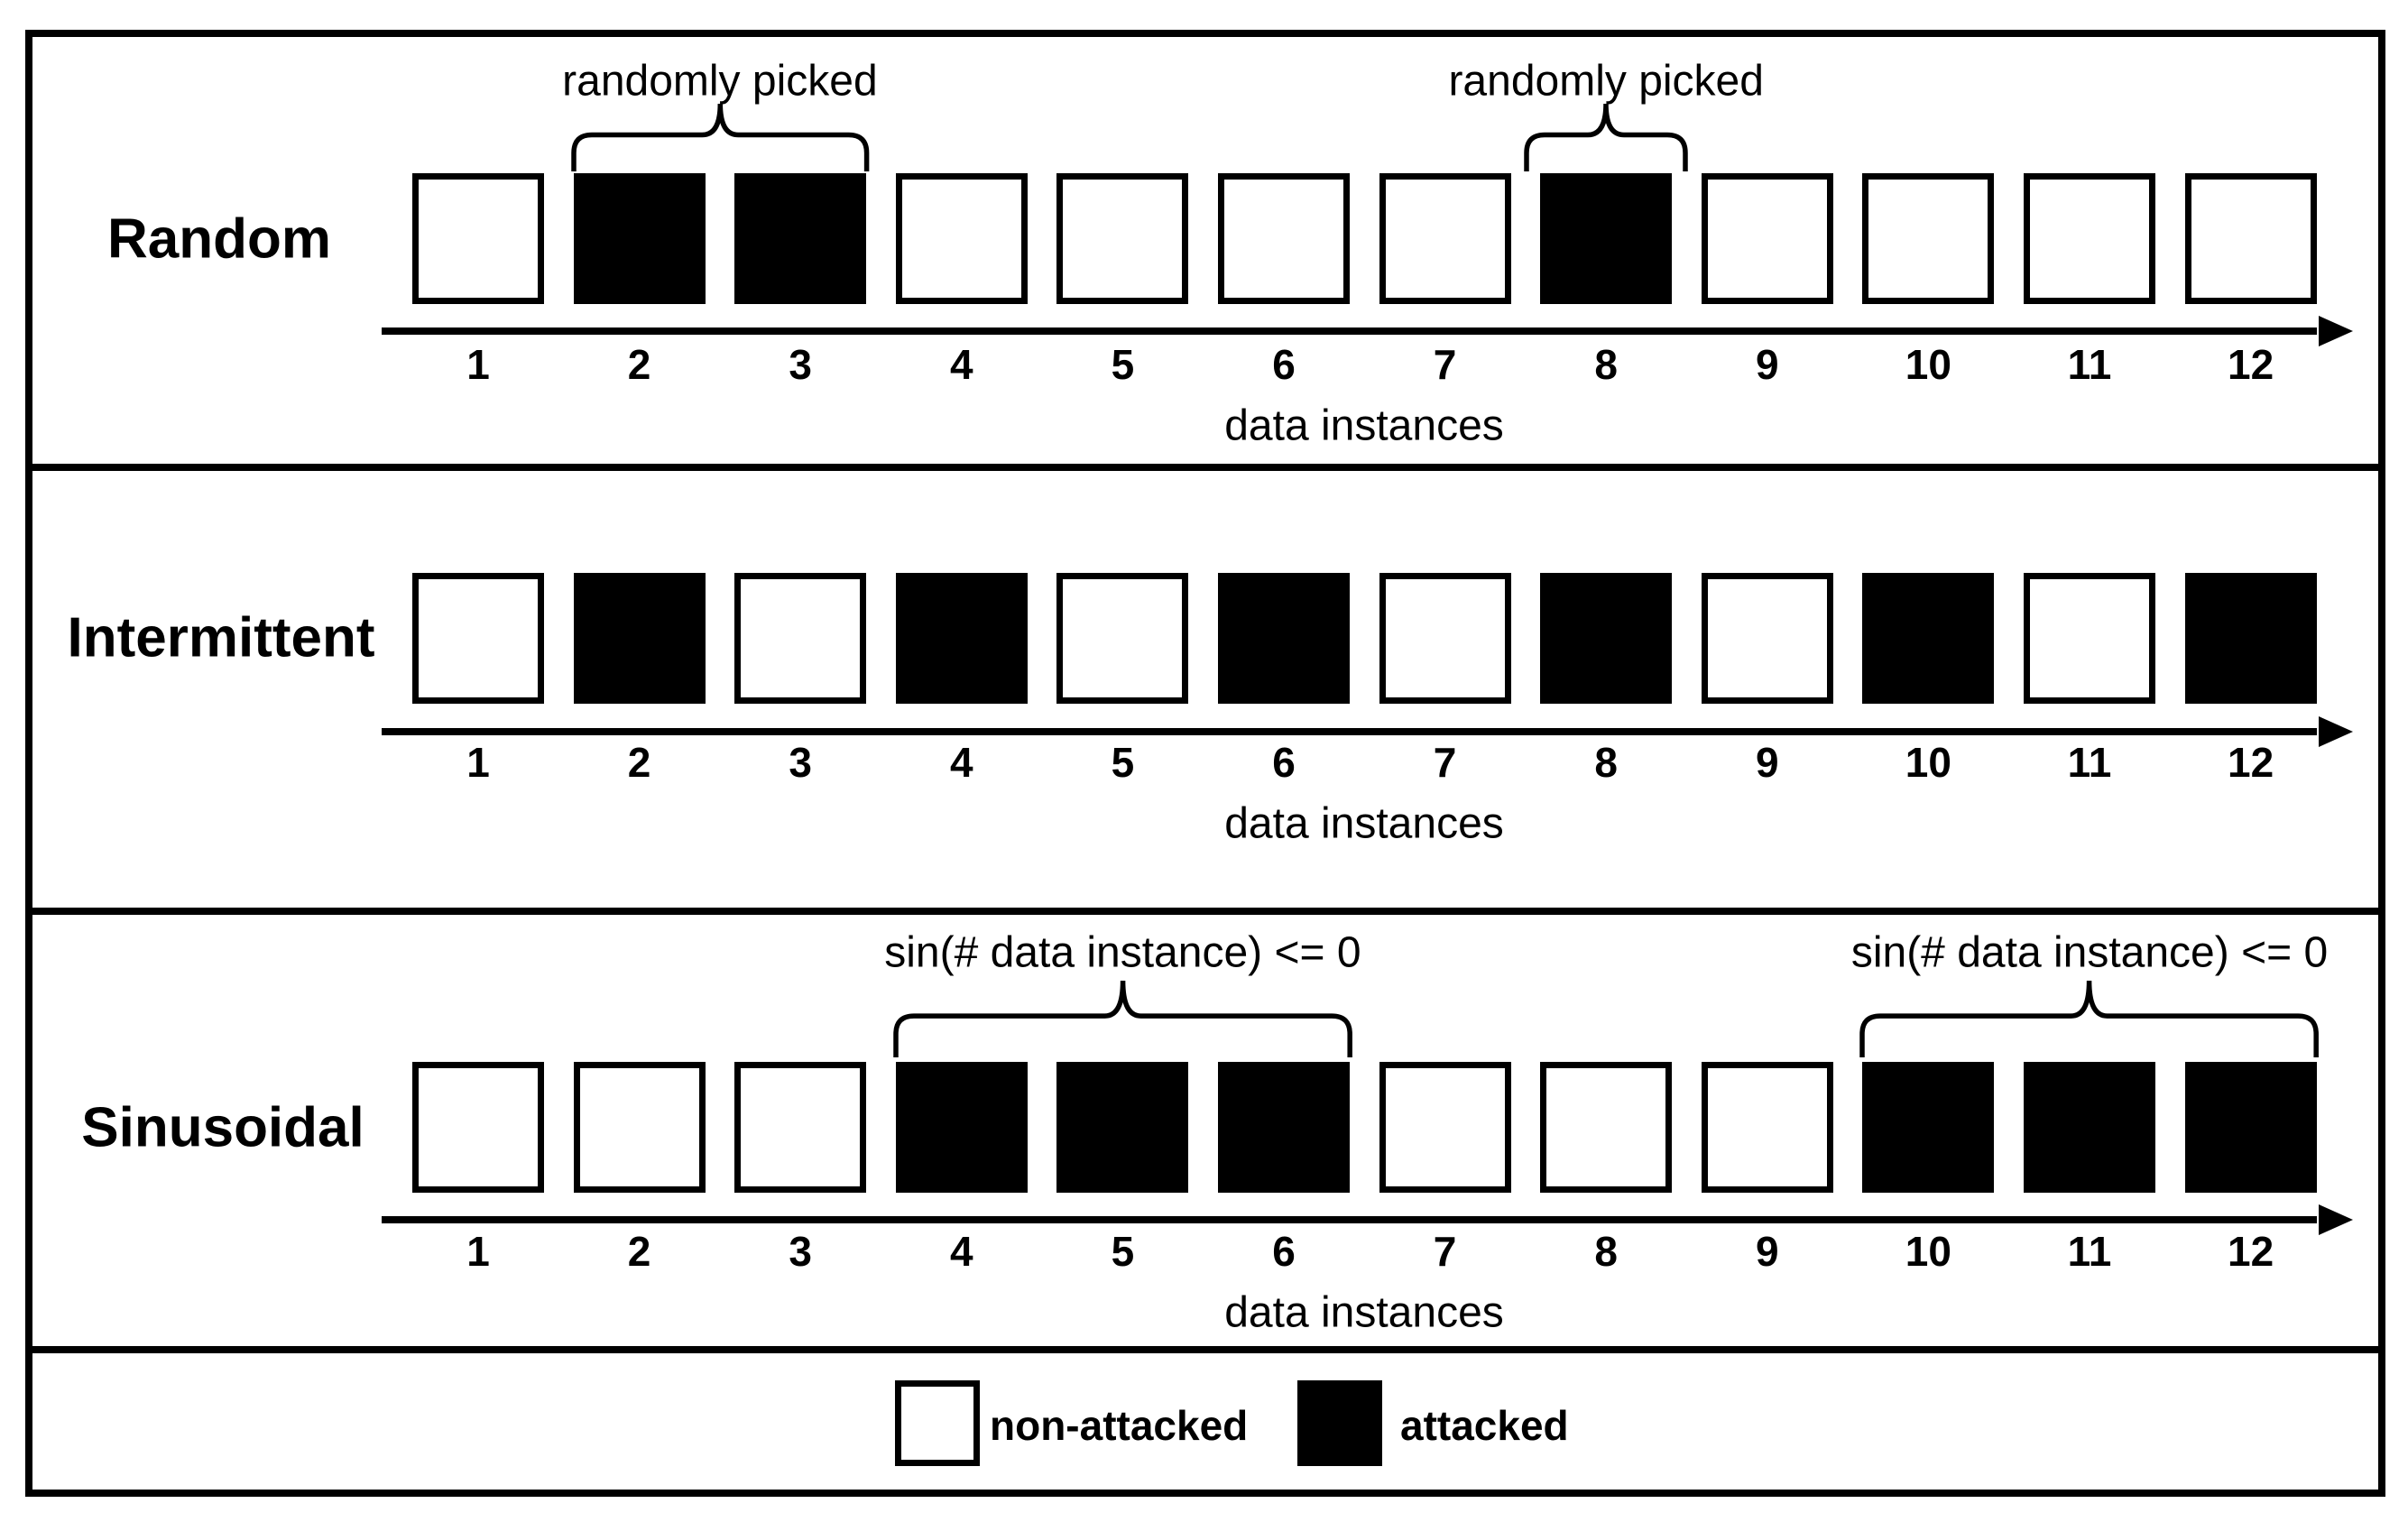 The image size is (2408, 1522). I want to click on square-random-11-non-attacked, so click(2089, 238).